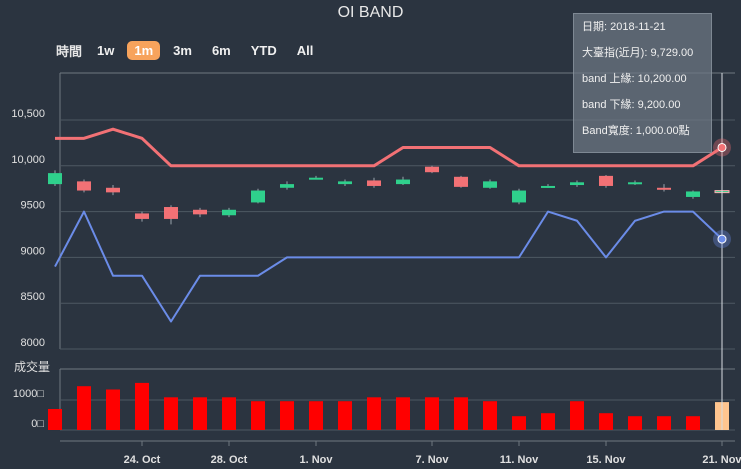 This screenshot has width=741, height=469. I want to click on x-tick-label: 21. Nov, so click(721, 460).